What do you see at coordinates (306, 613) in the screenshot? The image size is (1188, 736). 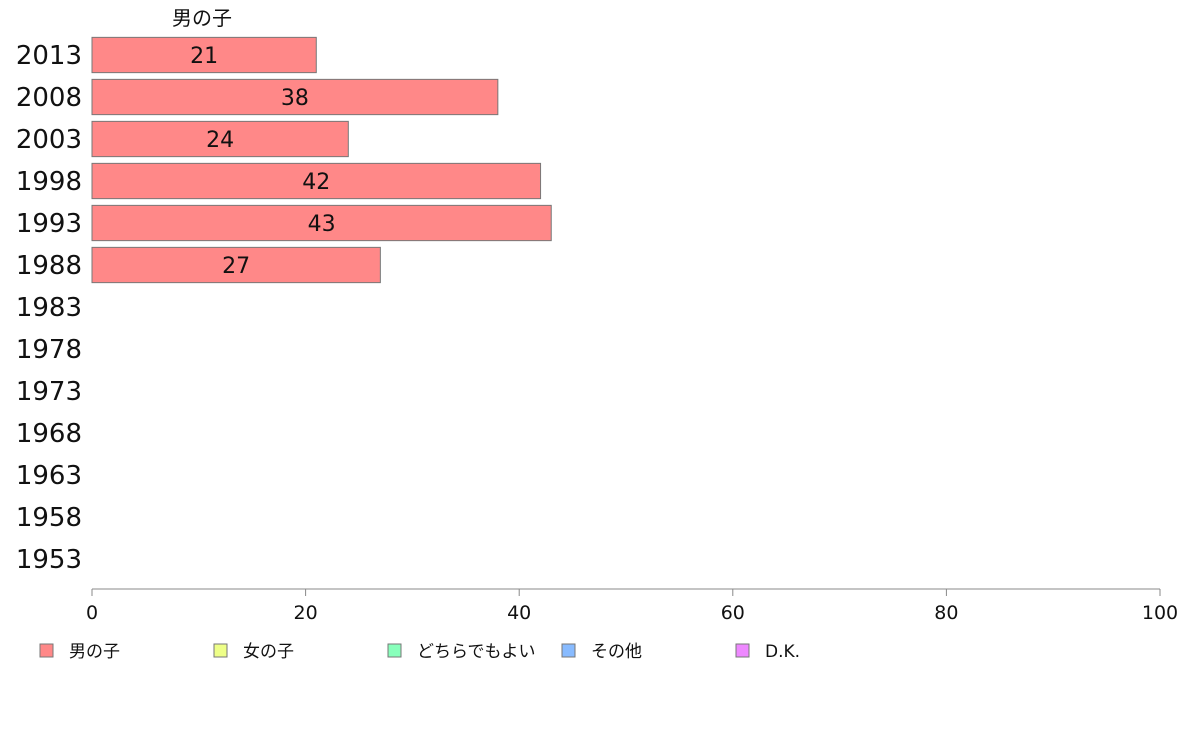 I see `x-tick-label: 20` at bounding box center [306, 613].